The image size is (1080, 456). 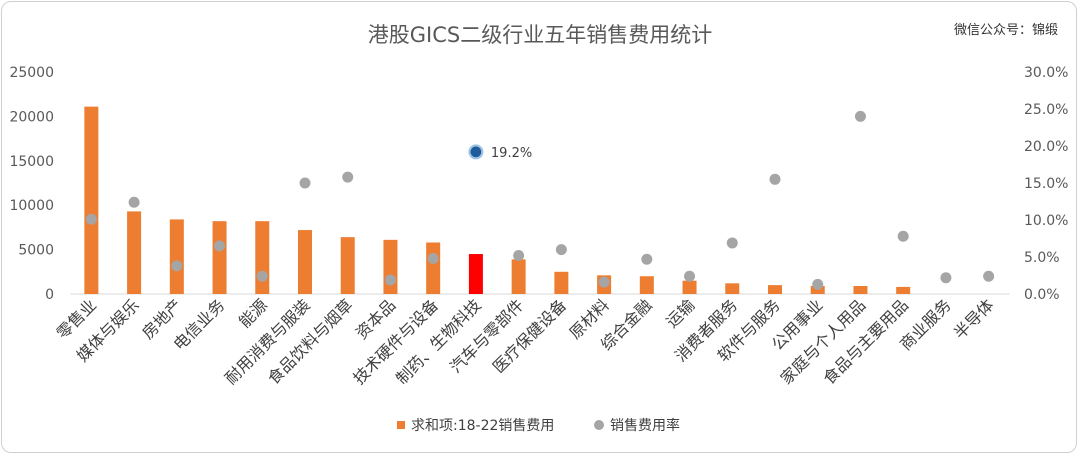 I want to click on category-label: 运输, so click(x=680, y=313).